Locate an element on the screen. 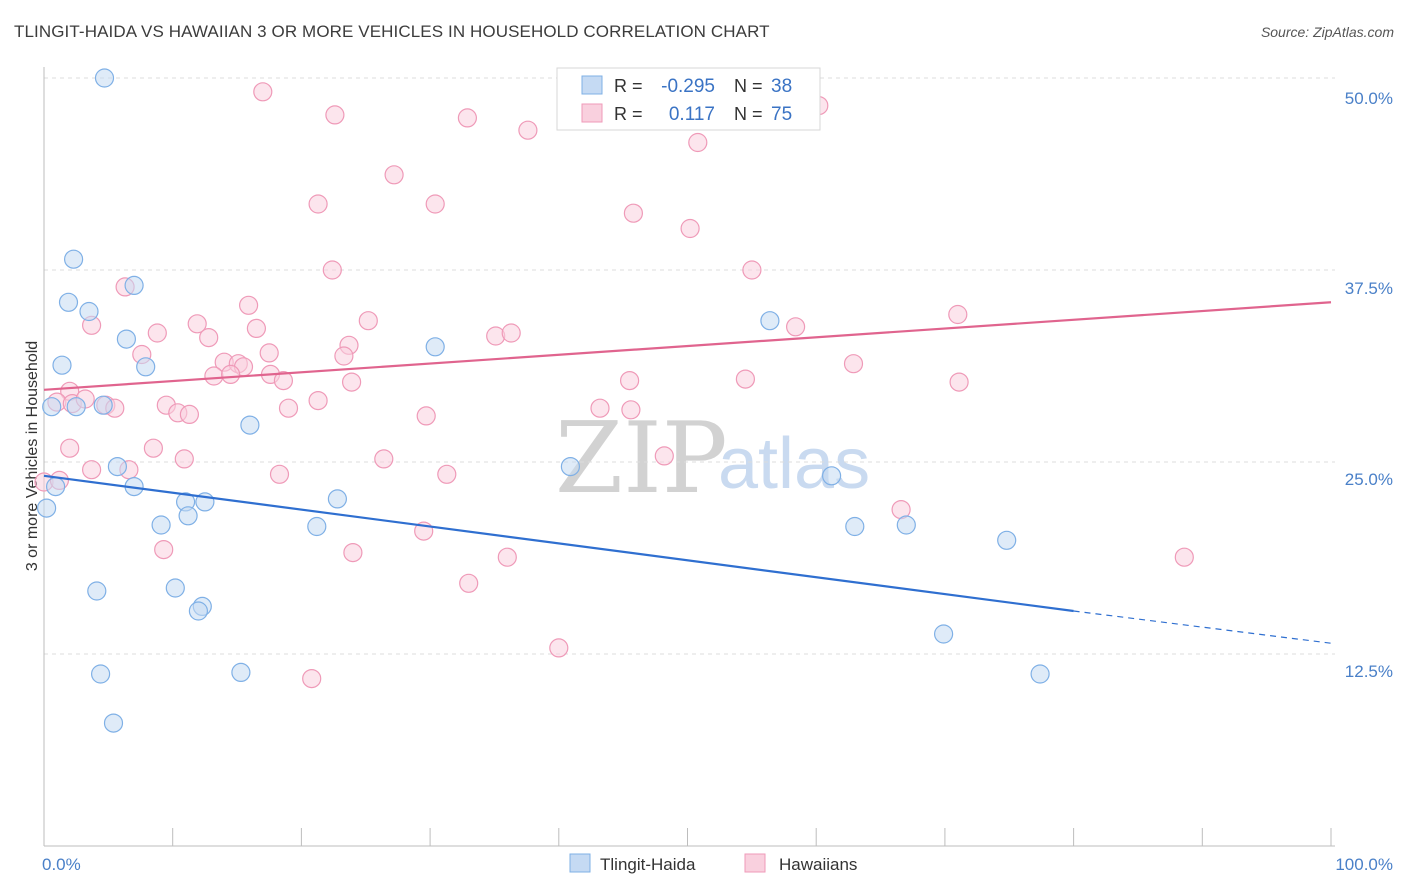 The width and height of the screenshot is (1406, 892). legend-swatch-hawaiians is located at coordinates (592, 113).